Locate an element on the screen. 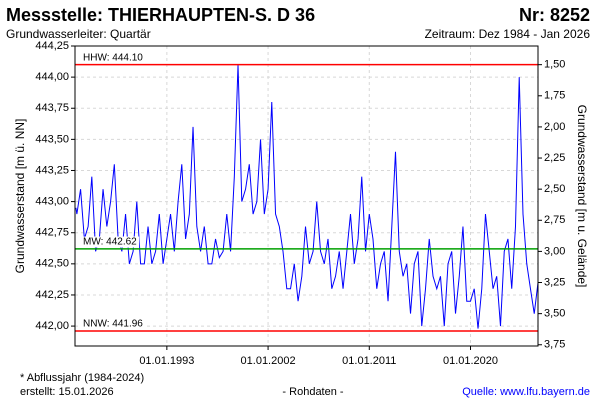  footnote: * Abflussjahr (1984-2024) is located at coordinates (82, 378).